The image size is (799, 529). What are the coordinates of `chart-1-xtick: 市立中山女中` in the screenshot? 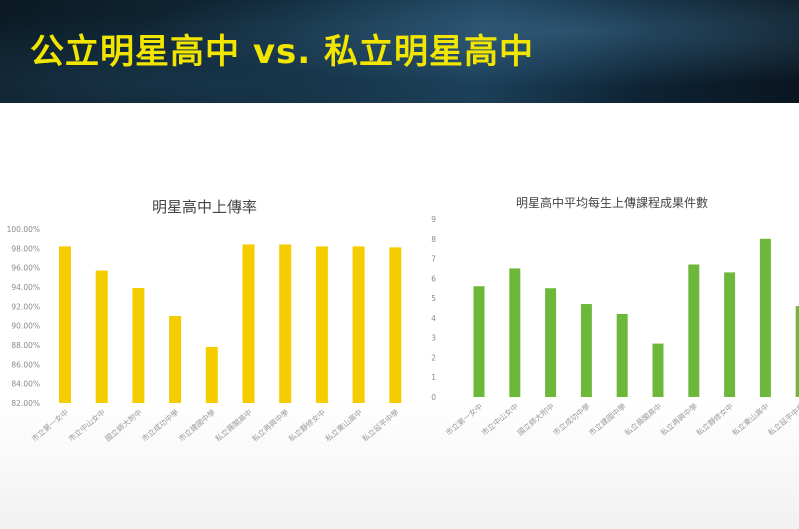 It's located at (86, 425).